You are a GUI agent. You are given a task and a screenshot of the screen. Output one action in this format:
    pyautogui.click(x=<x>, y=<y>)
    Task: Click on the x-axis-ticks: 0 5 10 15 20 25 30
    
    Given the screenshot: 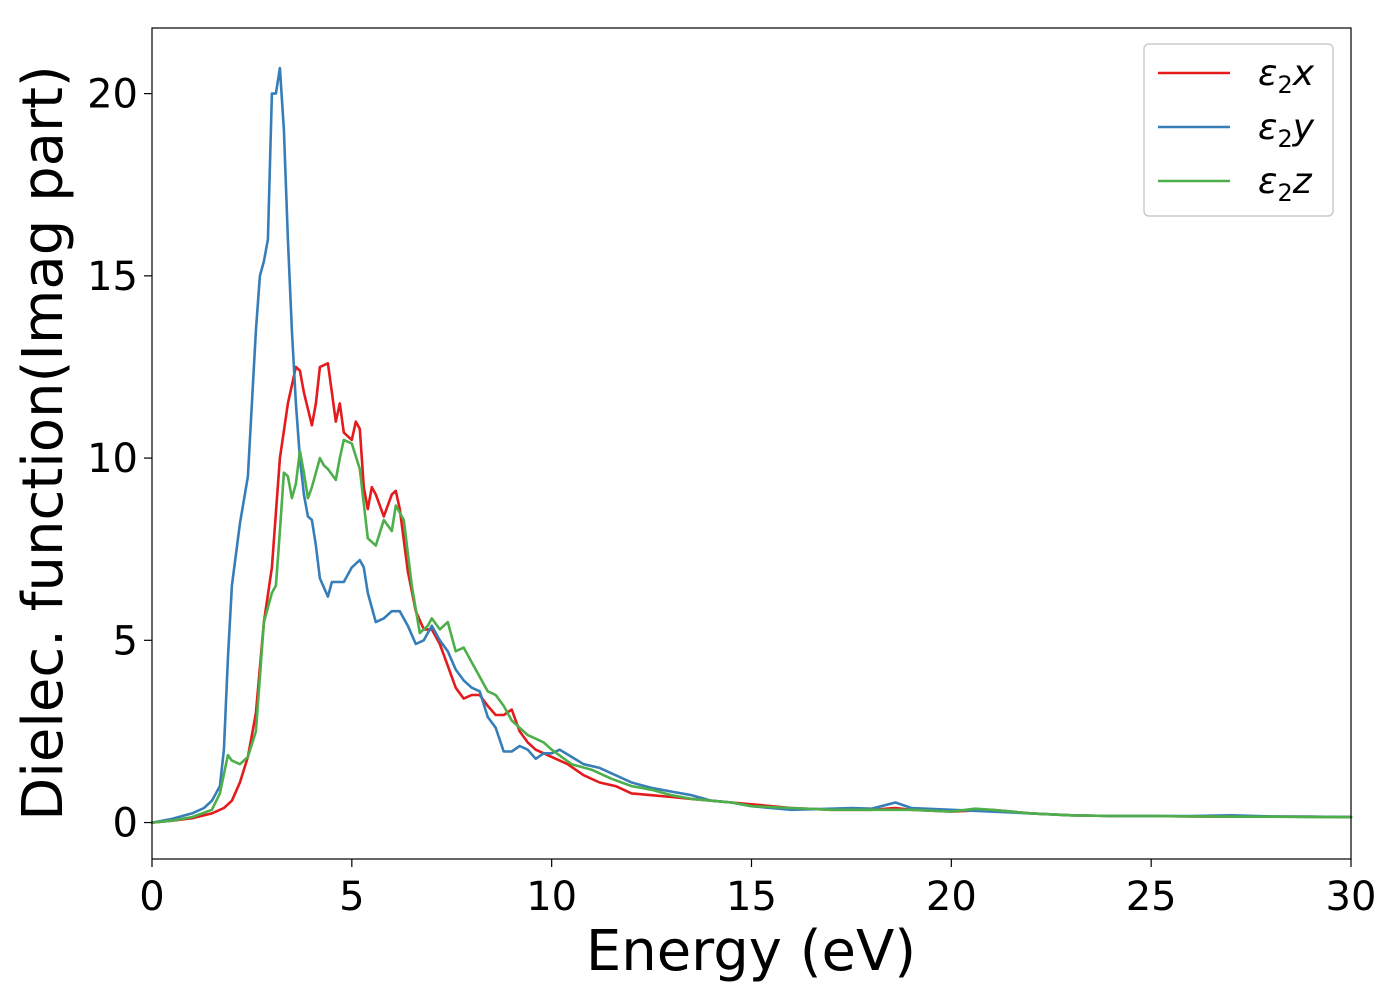 What is the action you would take?
    pyautogui.click(x=757, y=889)
    